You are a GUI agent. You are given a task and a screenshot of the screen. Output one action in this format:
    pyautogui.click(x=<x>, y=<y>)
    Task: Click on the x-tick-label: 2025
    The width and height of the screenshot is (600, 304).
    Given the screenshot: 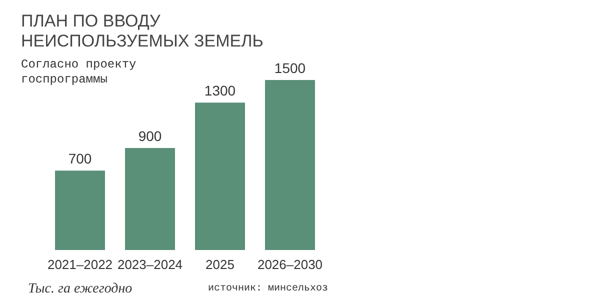 What is the action you would take?
    pyautogui.click(x=220, y=264)
    